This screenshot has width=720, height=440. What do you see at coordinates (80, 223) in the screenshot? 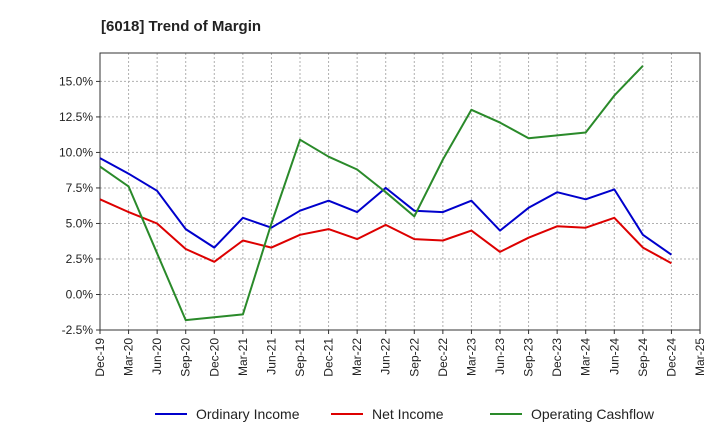
I see `y-tick-label: 5.0%` at bounding box center [80, 223].